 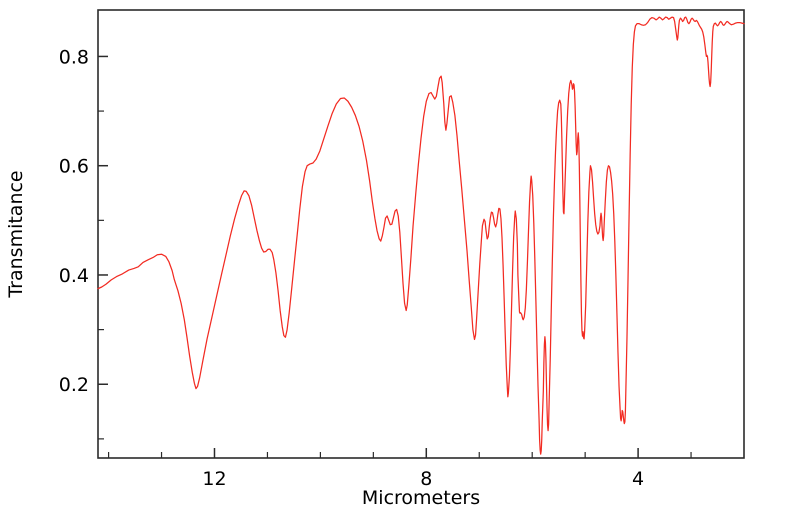 What do you see at coordinates (74, 167) in the screenshot?
I see `y-tick-label: 0.6` at bounding box center [74, 167].